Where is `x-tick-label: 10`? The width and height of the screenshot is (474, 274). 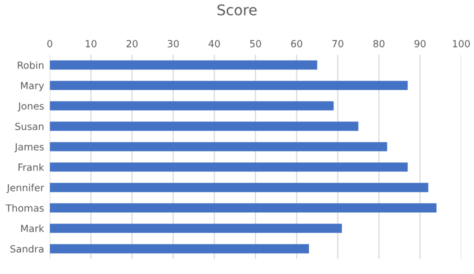
x-tick-label: 10 is located at coordinates (91, 44).